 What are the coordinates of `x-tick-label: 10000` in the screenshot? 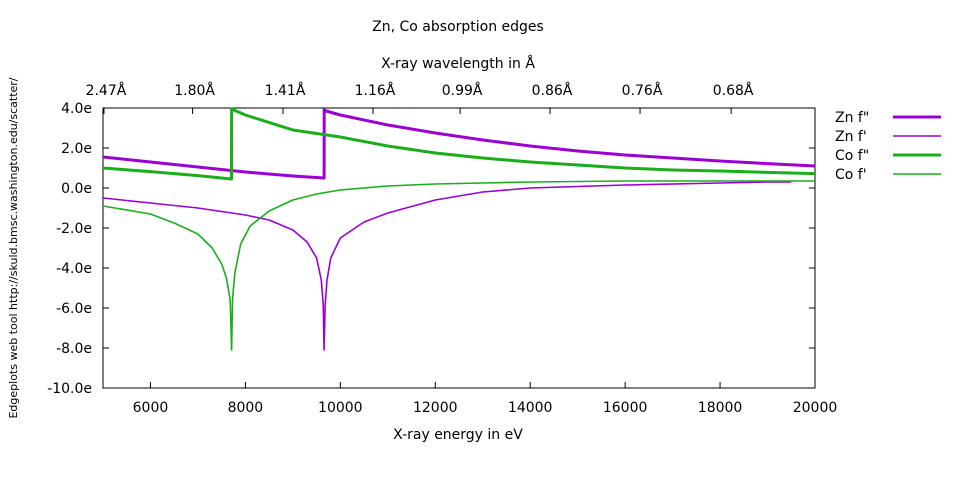 It's located at (340, 408).